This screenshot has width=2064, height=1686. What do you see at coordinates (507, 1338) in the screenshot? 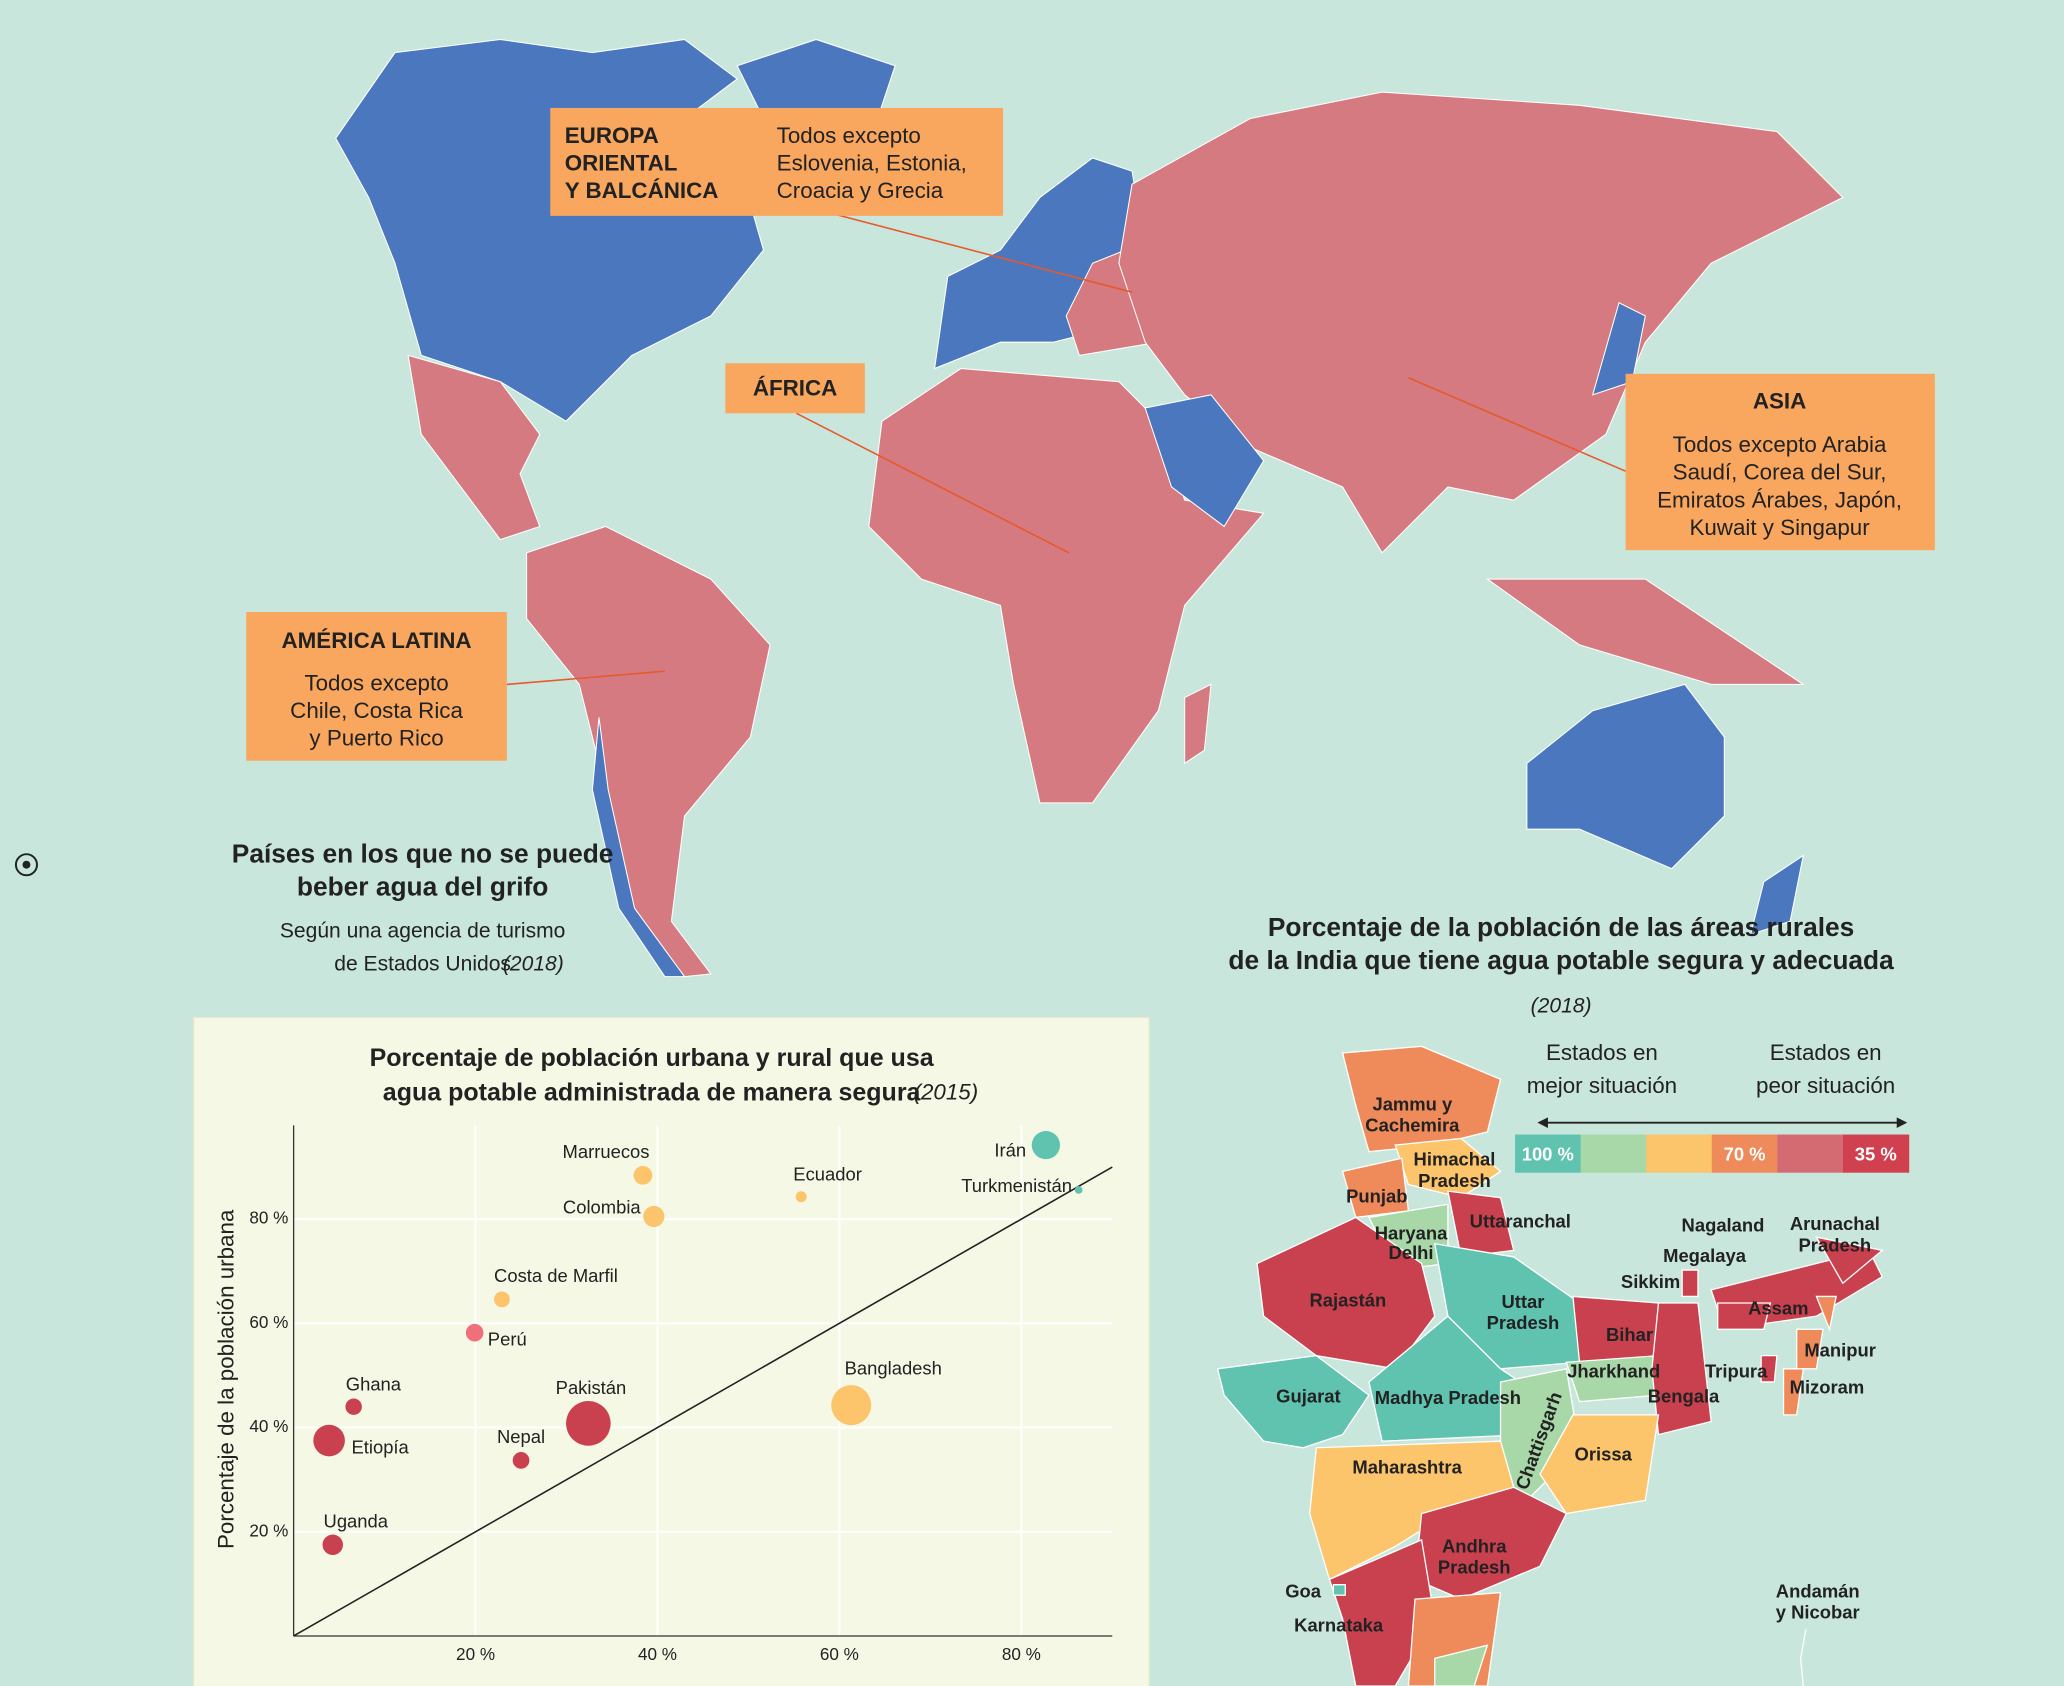
I see `point-label: Perú` at bounding box center [507, 1338].